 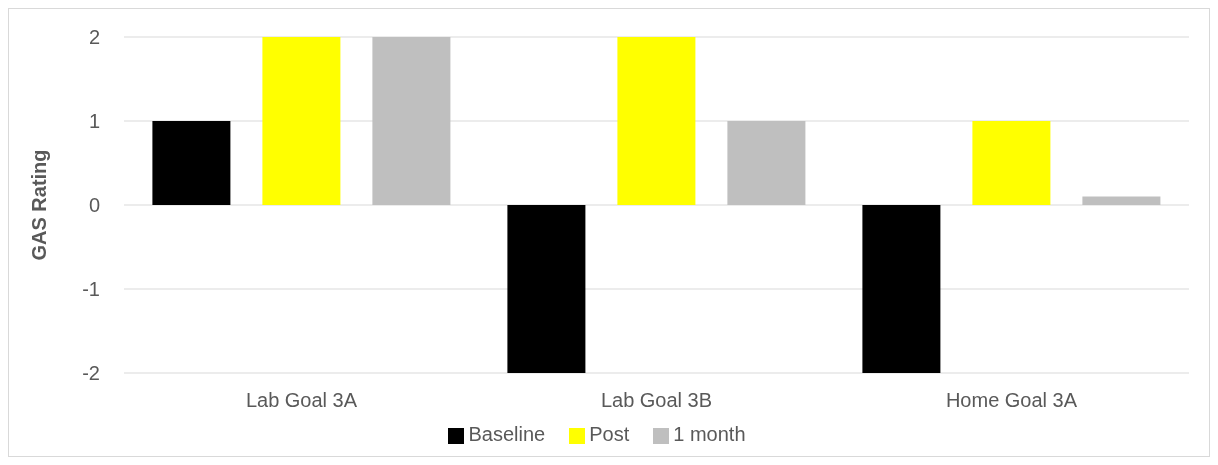 What do you see at coordinates (1011, 400) in the screenshot?
I see `x-tick-label: Home Goal 3A` at bounding box center [1011, 400].